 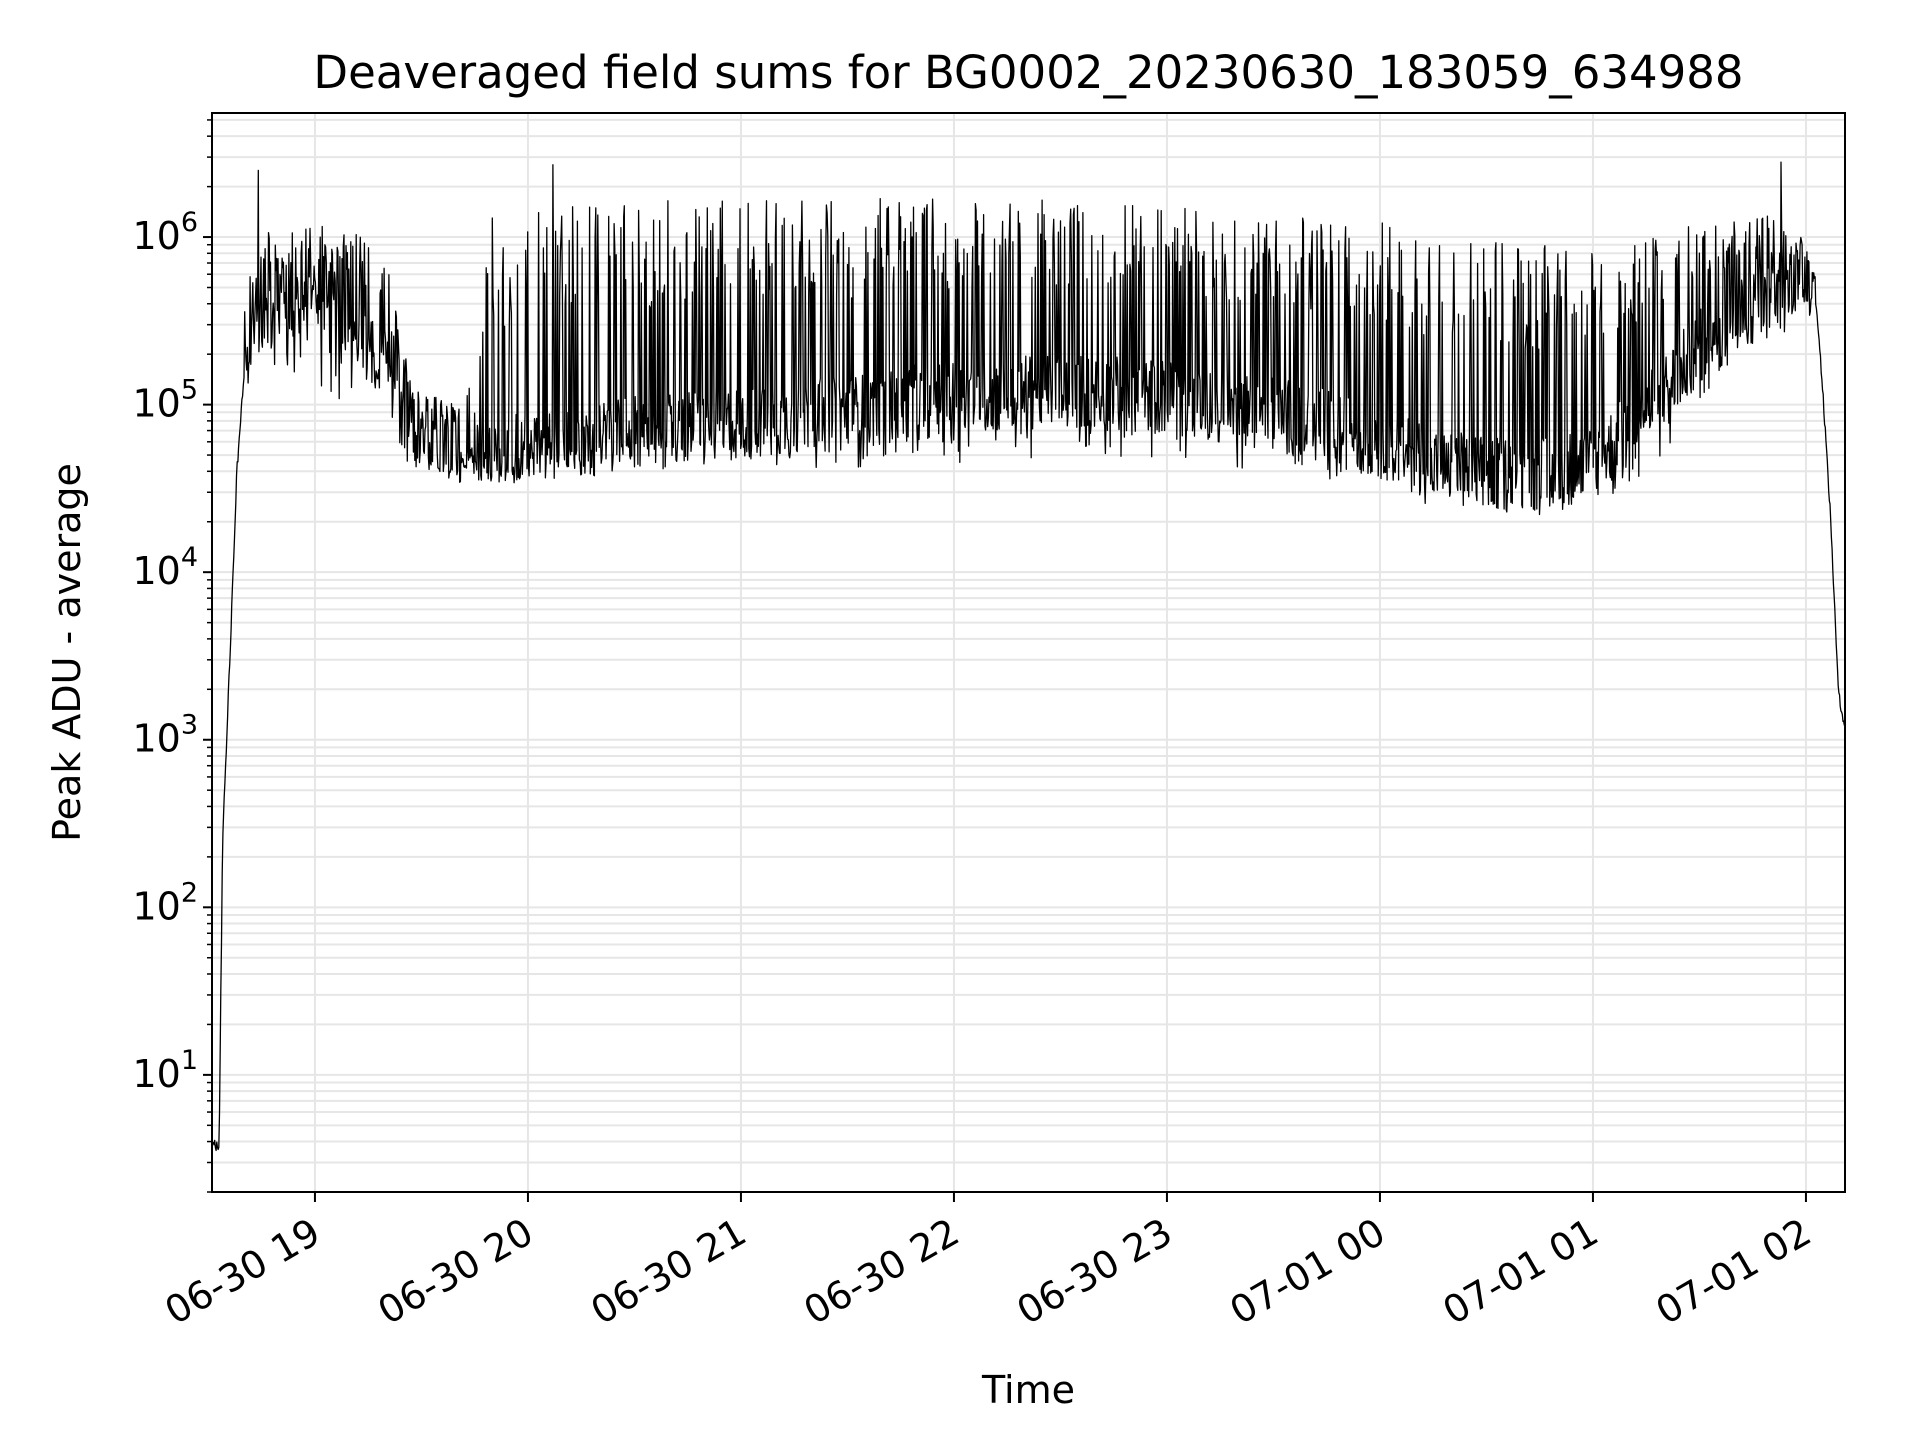 What do you see at coordinates (67, 652) in the screenshot?
I see `y-axis-label: Peak ADU - average` at bounding box center [67, 652].